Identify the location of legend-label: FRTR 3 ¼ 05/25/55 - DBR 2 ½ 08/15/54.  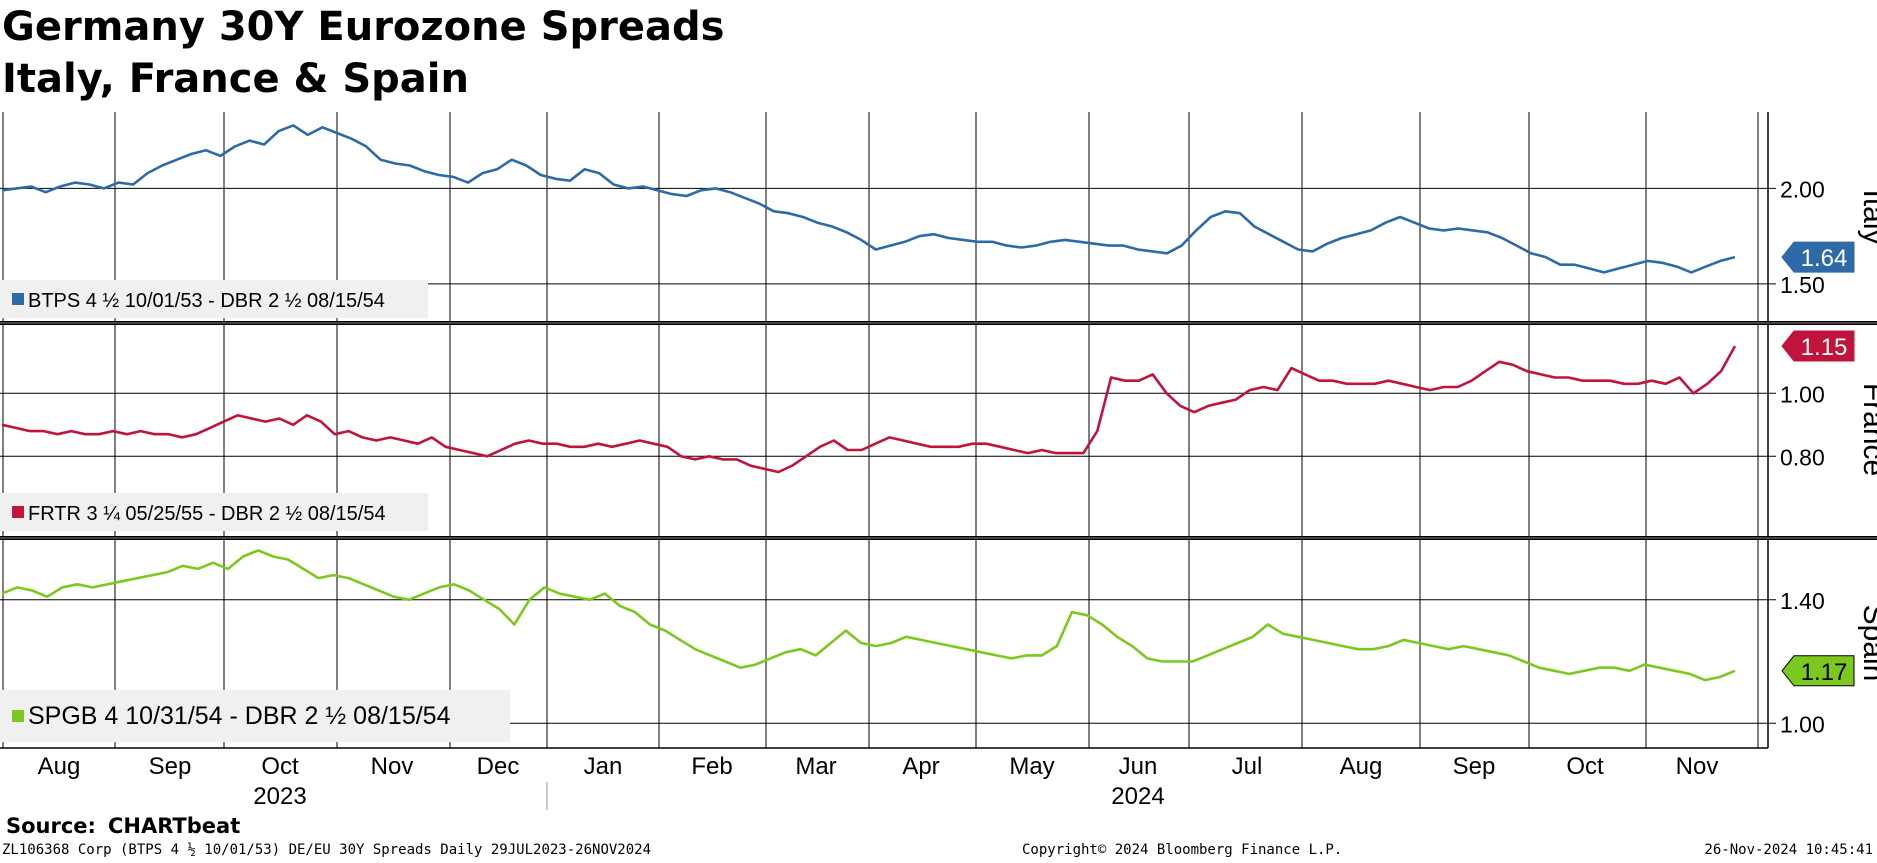
(207, 514).